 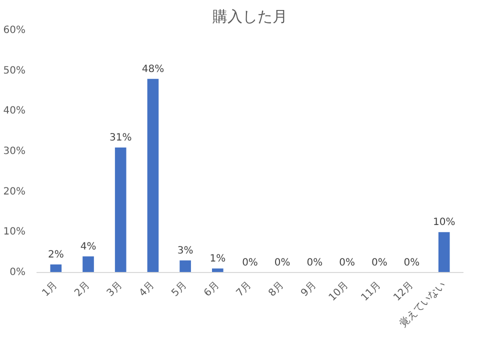 What do you see at coordinates (14, 151) in the screenshot?
I see `y-tick-label: 30%` at bounding box center [14, 151].